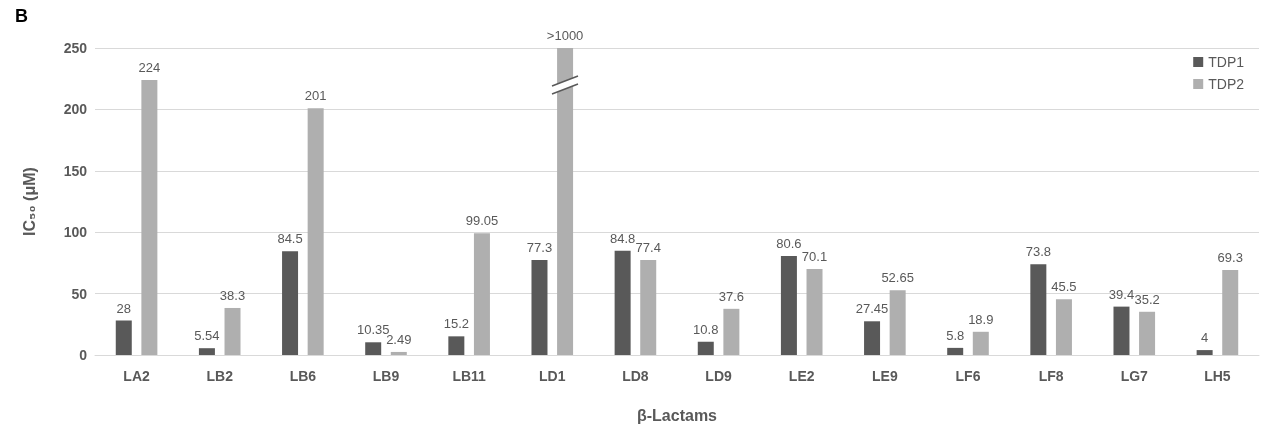 Image resolution: width=1279 pixels, height=433 pixels. I want to click on data-label: 4, so click(1205, 338).